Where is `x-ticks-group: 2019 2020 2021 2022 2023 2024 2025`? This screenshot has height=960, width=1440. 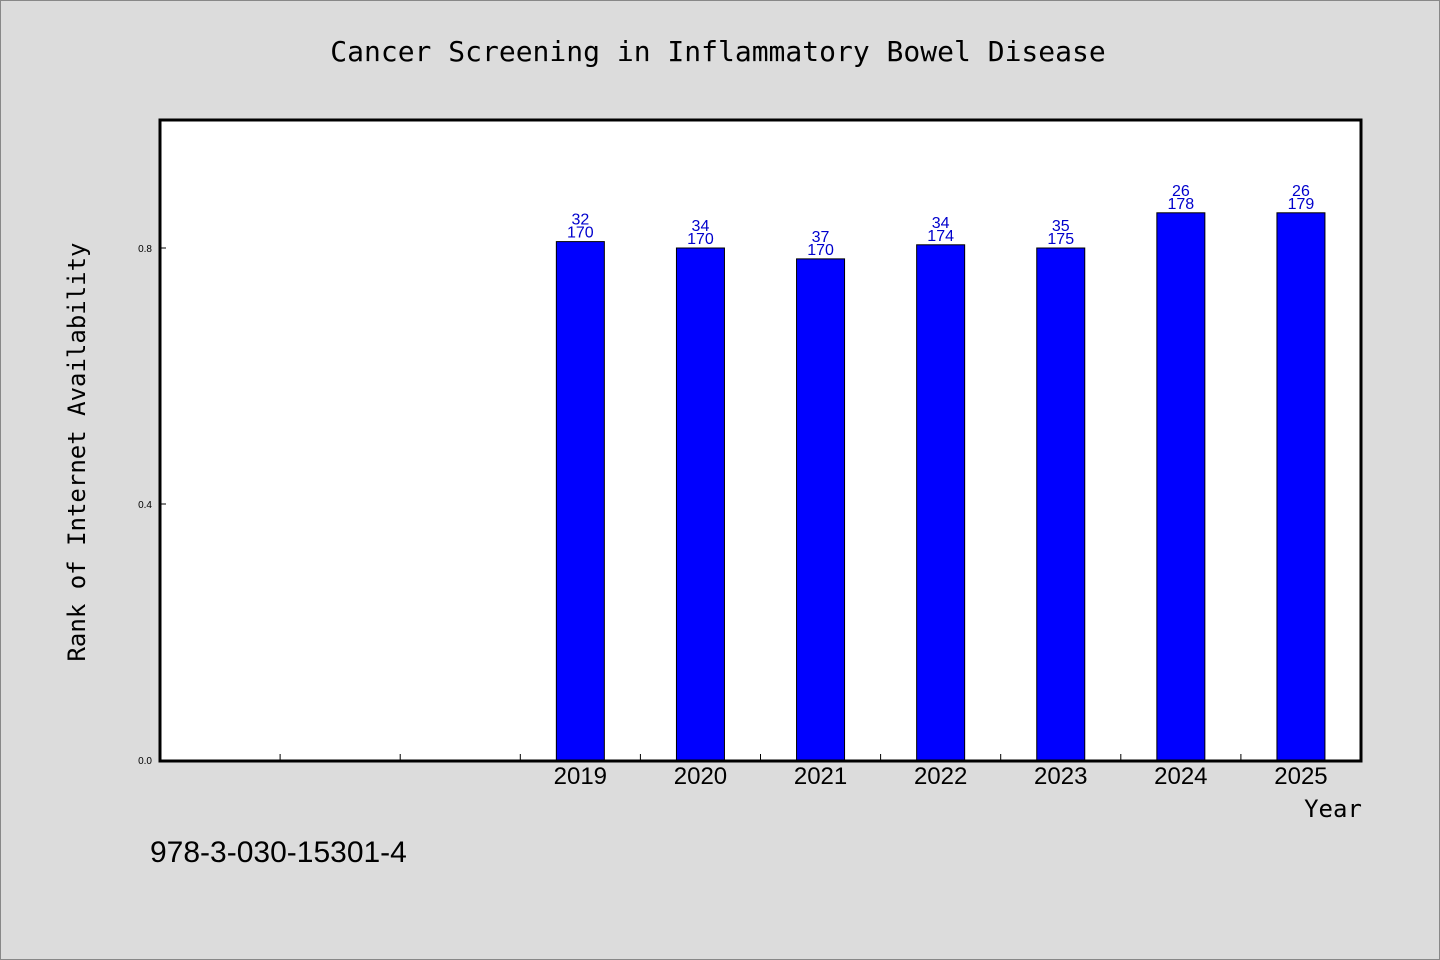 x-ticks-group: 2019 2020 2021 2022 2023 2024 2025 is located at coordinates (803, 772).